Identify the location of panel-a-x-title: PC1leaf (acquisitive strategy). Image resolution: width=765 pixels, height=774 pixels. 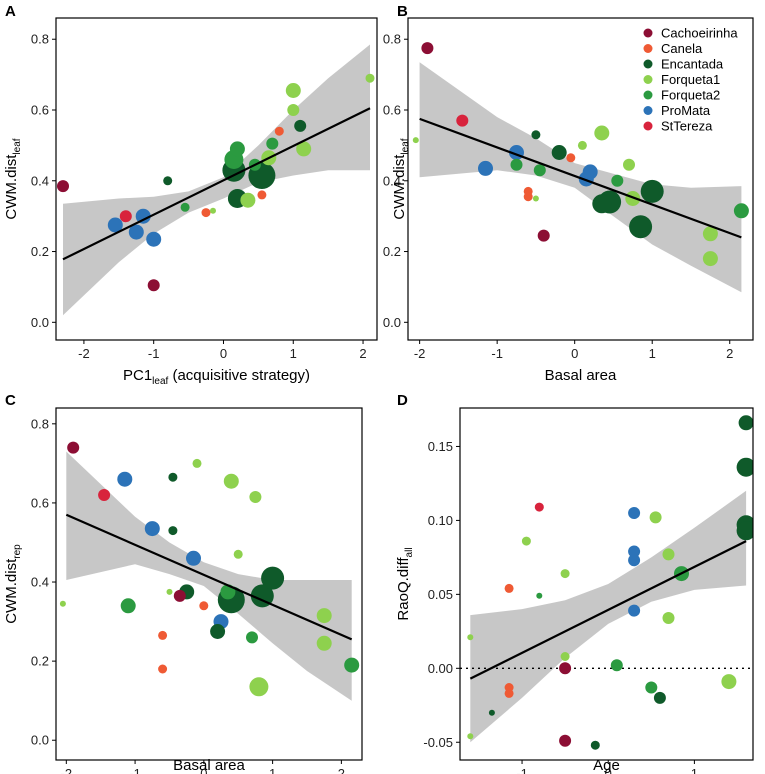
(216, 377).